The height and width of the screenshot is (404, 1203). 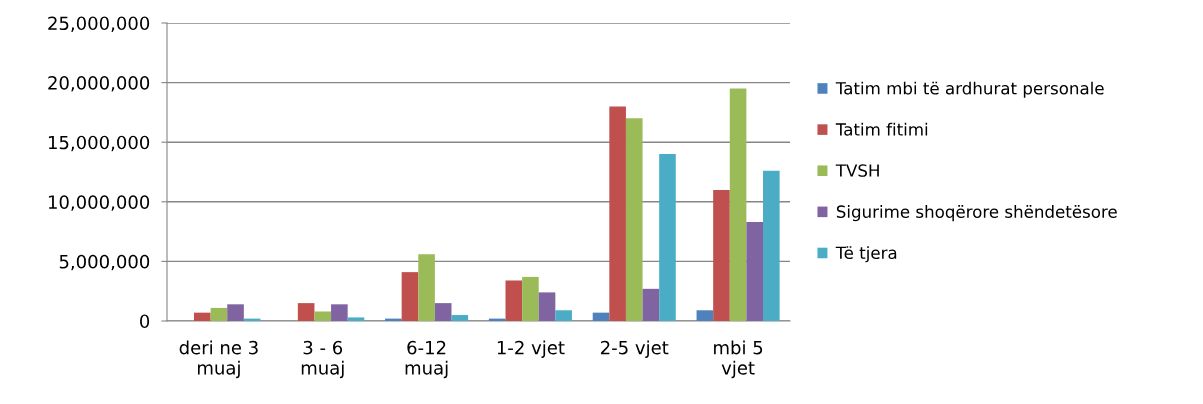 I want to click on x-tick-label: deri ne 3 muaj, so click(x=218, y=359).